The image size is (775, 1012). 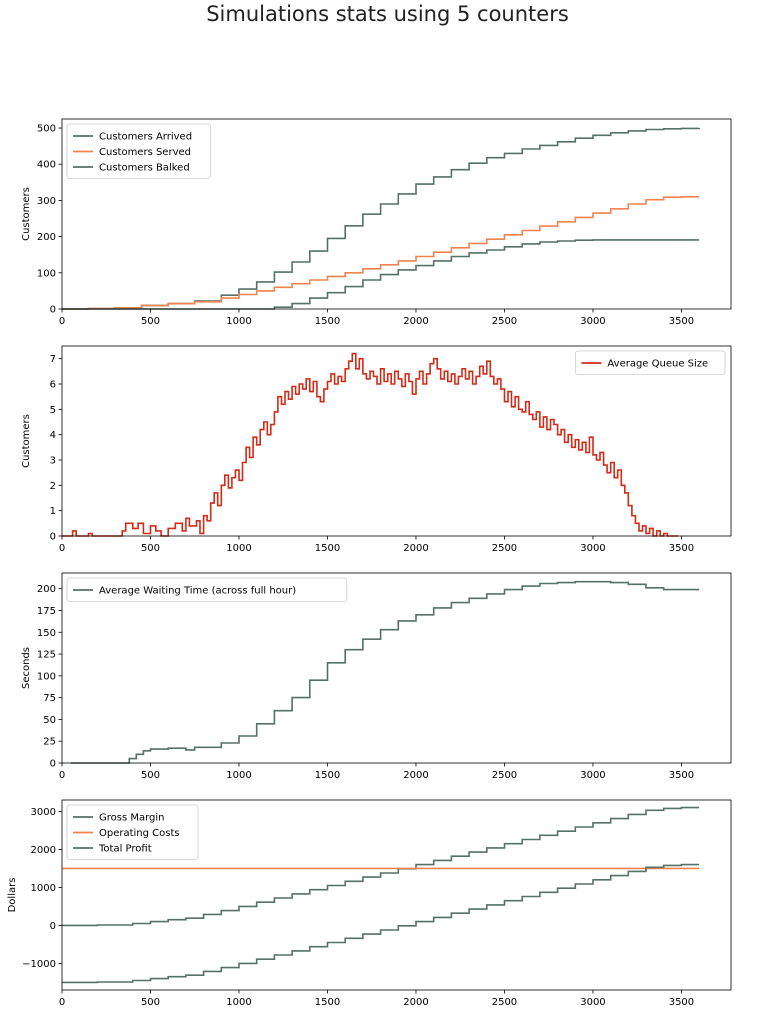 I want to click on y-tick-label: 2, so click(x=53, y=486).